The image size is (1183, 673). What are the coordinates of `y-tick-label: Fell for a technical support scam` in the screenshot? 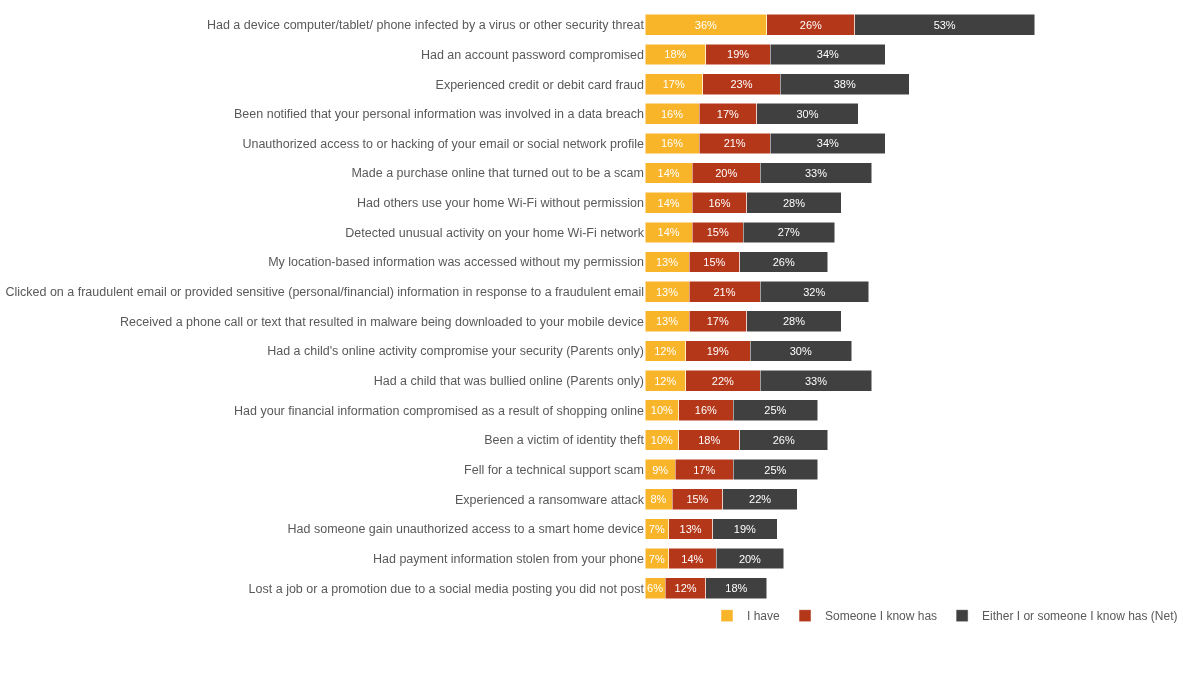 It's located at (554, 469).